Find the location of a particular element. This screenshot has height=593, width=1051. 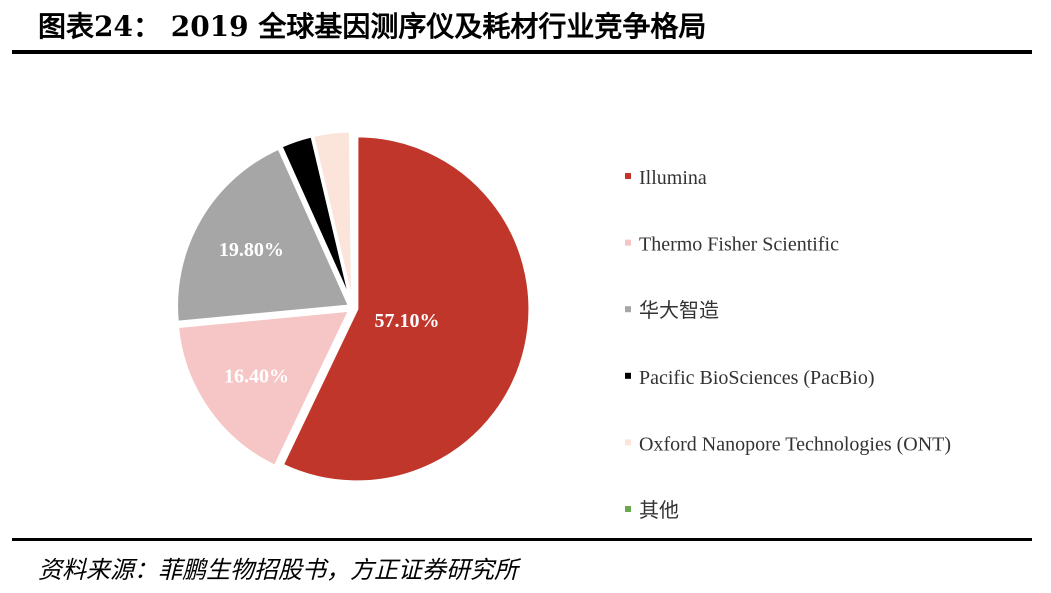

data-label: 16.40% is located at coordinates (256, 376).